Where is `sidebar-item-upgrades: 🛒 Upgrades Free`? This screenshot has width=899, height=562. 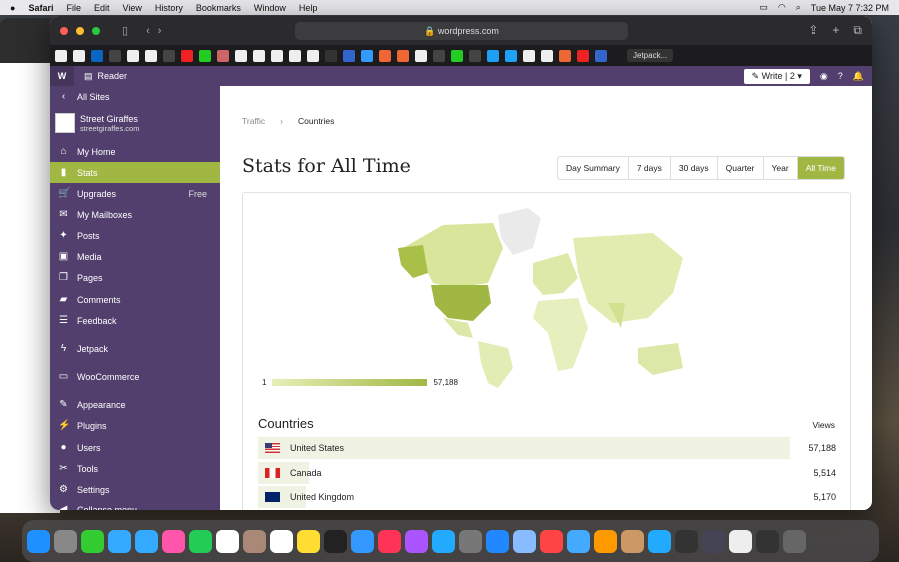
sidebar-item-upgrades: 🛒 Upgrades Free is located at coordinates (135, 193).